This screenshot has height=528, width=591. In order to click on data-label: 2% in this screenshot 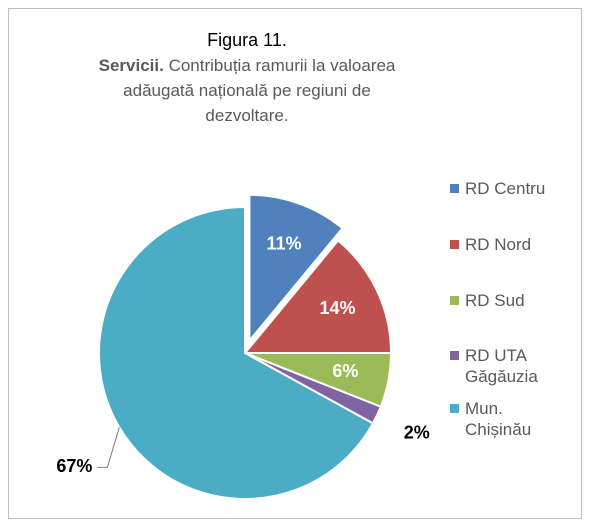, I will do `click(417, 433)`.